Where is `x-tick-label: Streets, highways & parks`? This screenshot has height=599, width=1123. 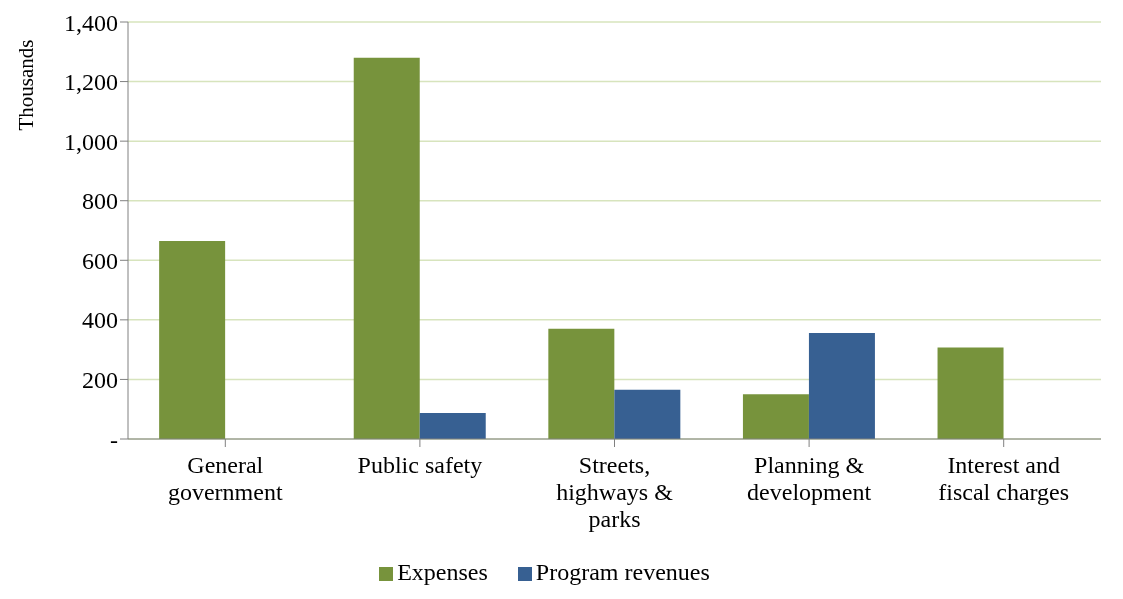 x-tick-label: Streets, highways & parks is located at coordinates (615, 492).